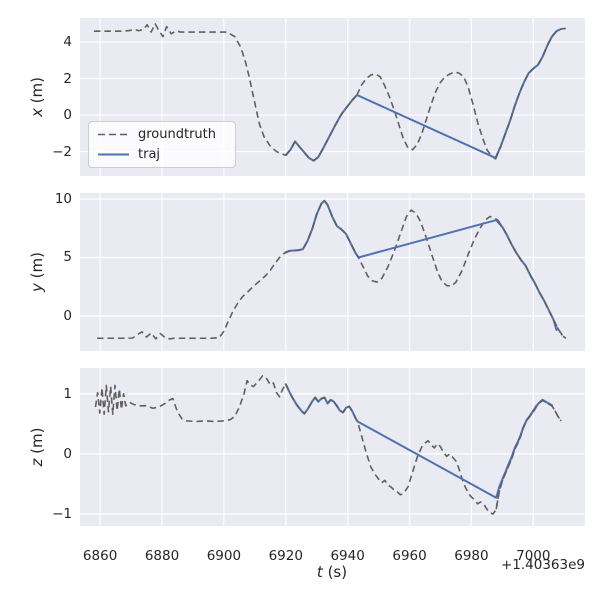 Image resolution: width=600 pixels, height=600 pixels. Describe the element at coordinates (149, 154) in the screenshot. I see `legend-label-traj: traj` at that location.